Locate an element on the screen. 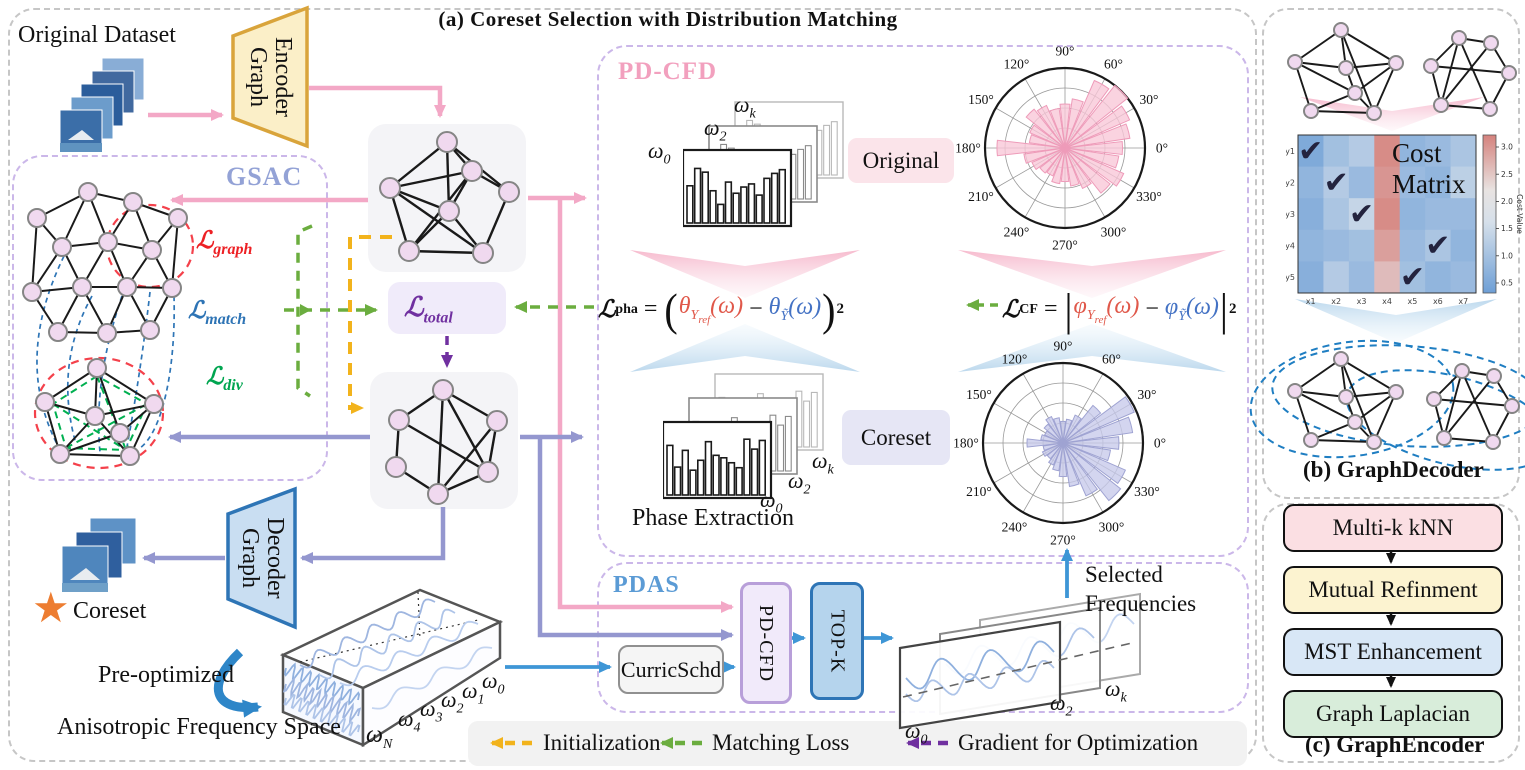 This screenshot has height=770, width=1525. svg-text: y5 is located at coordinates (1290, 277).